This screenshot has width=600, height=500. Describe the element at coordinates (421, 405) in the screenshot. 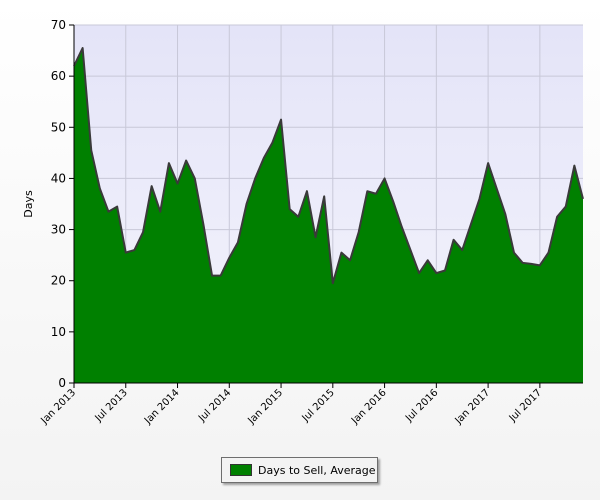

I see `x-tick-label: Jul 2016` at that location.